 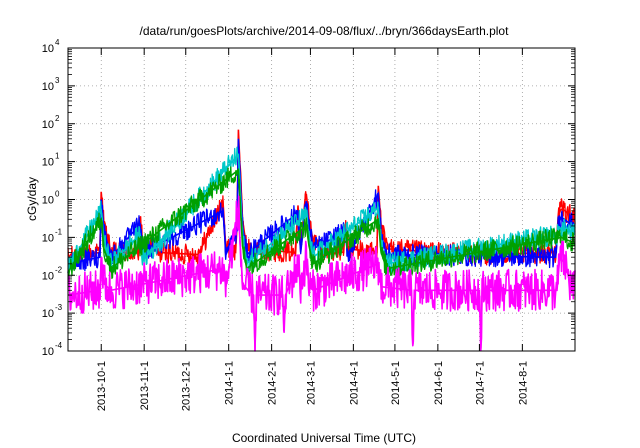 I want to click on x-tick-label: 2013-12-1, so click(x=187, y=386).